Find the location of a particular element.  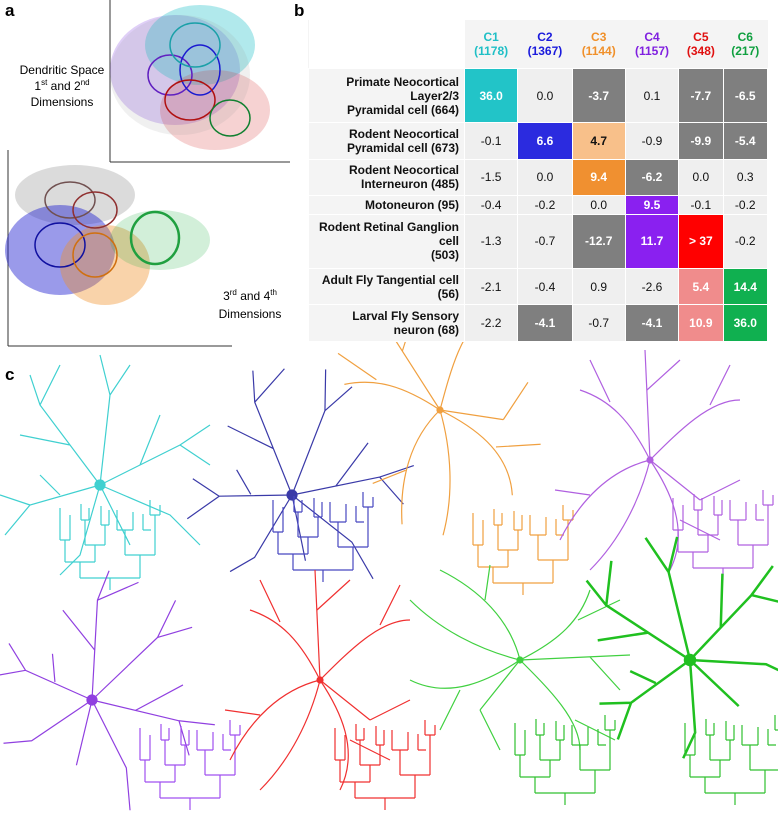

table-cell: 9.5 is located at coordinates (652, 205).